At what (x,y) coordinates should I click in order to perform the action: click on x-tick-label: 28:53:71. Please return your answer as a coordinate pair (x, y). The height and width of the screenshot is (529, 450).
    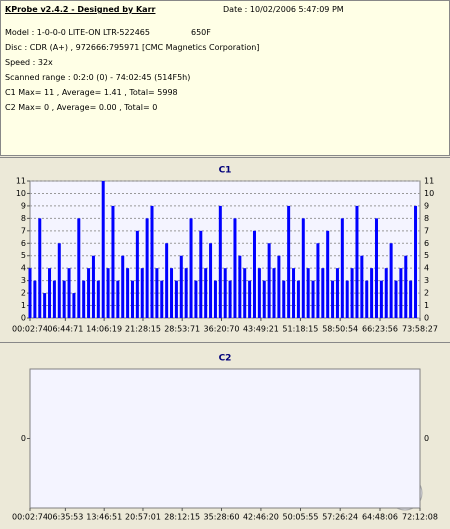
    Looking at the image, I should click on (182, 329).